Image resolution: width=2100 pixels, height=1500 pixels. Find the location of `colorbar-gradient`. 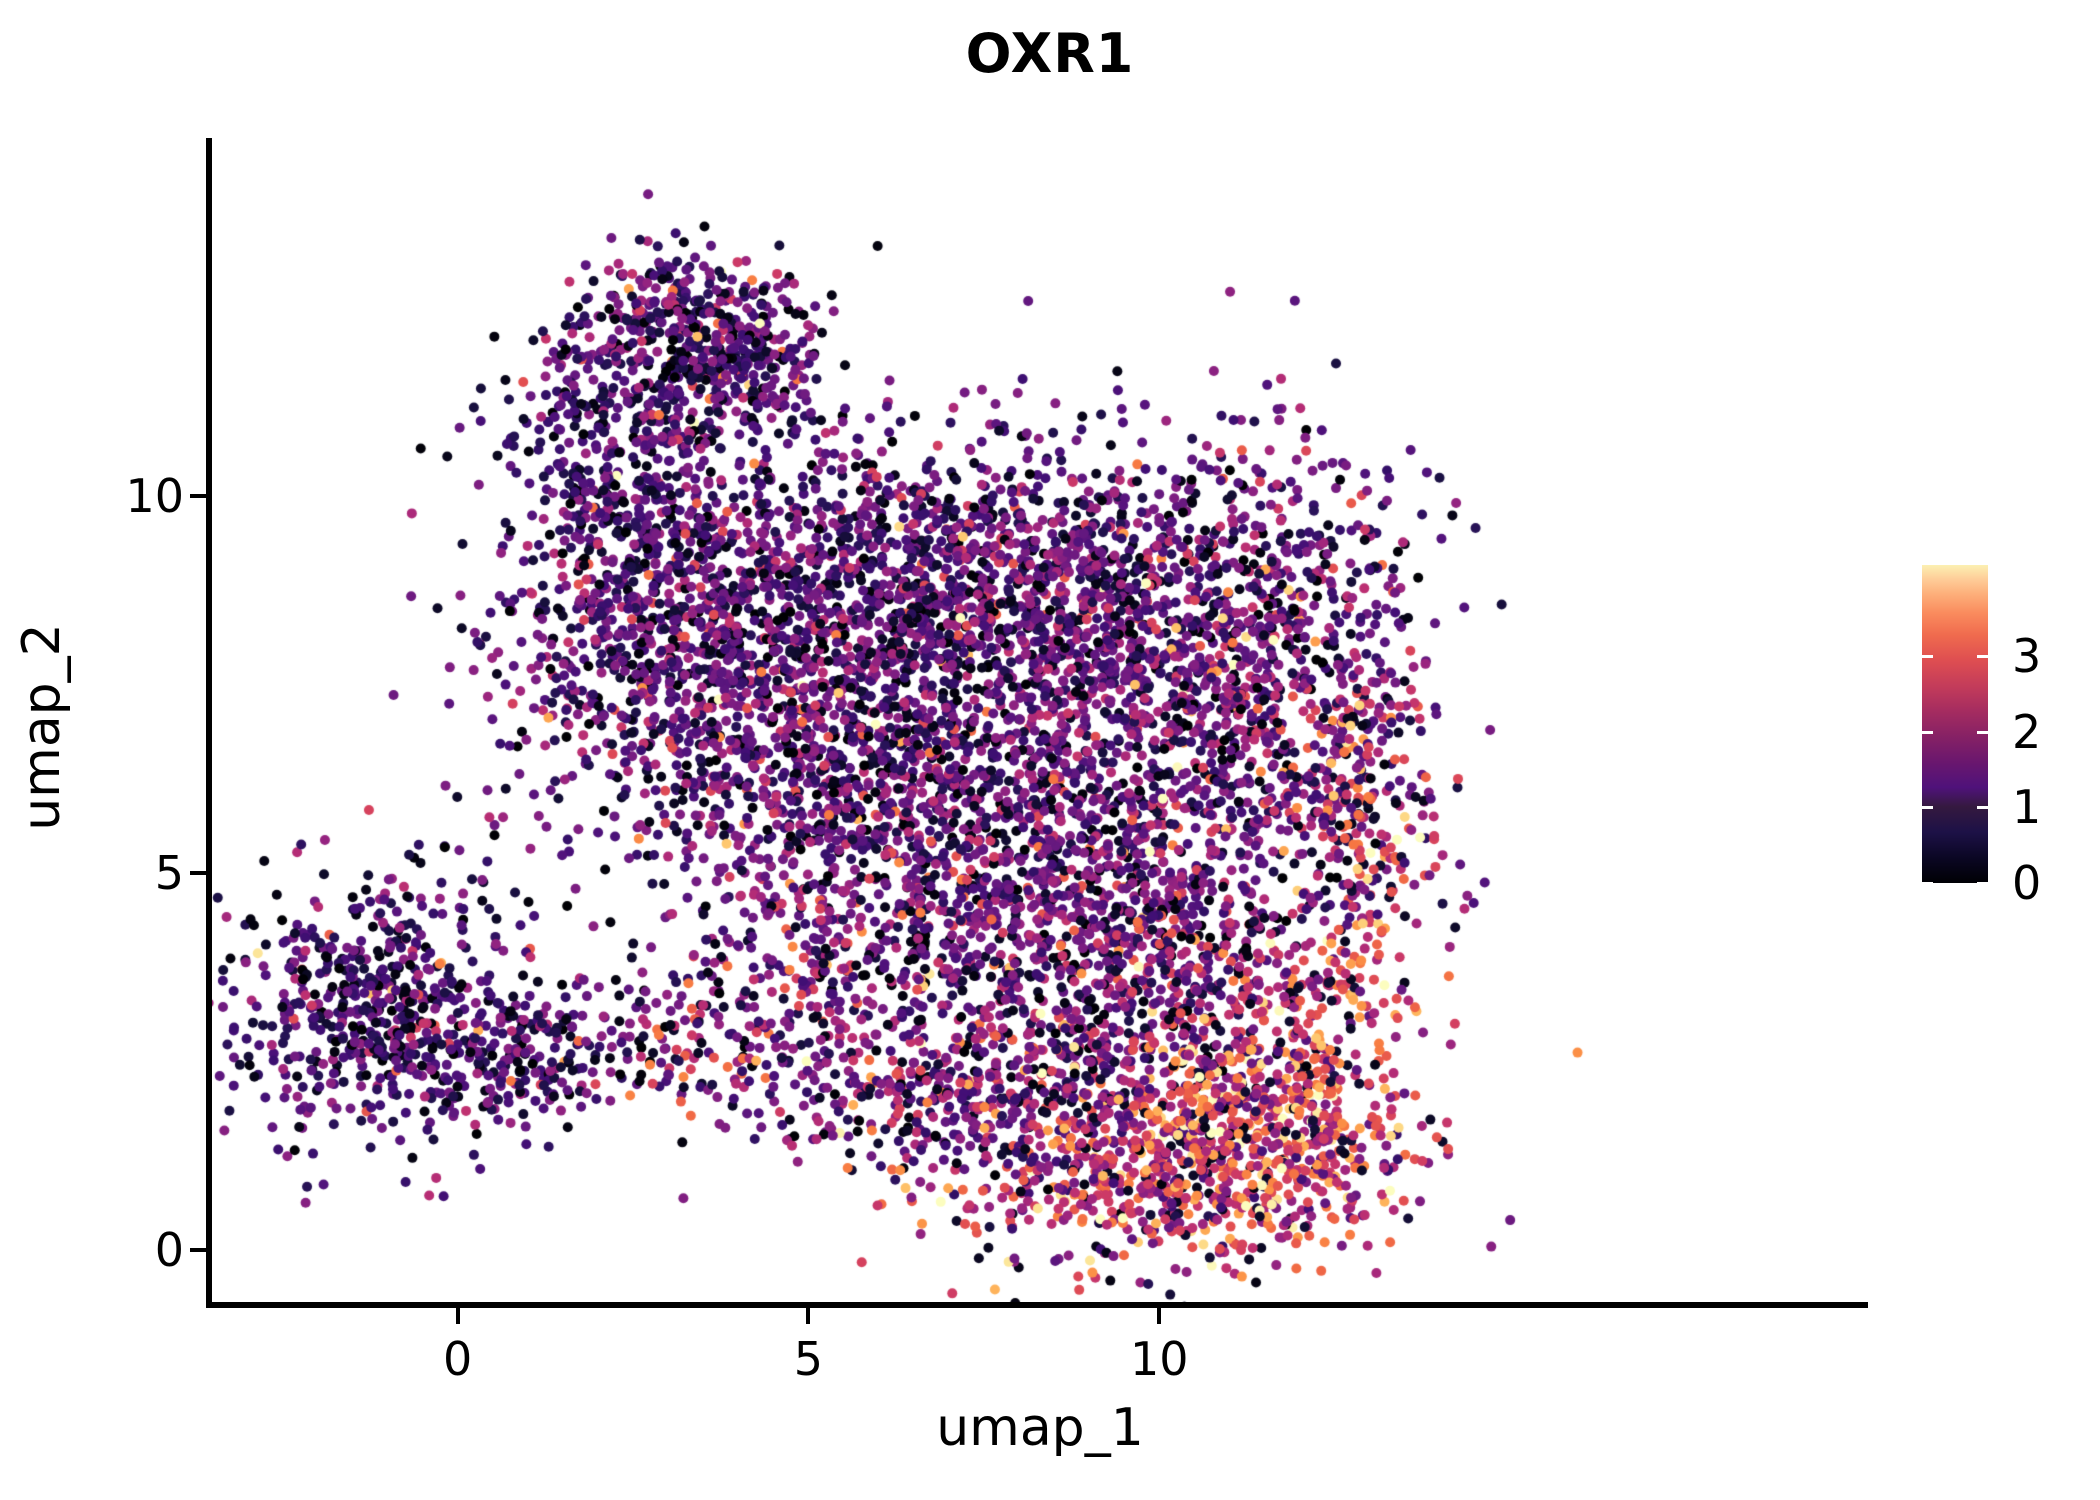

colorbar-gradient is located at coordinates (1955, 724).